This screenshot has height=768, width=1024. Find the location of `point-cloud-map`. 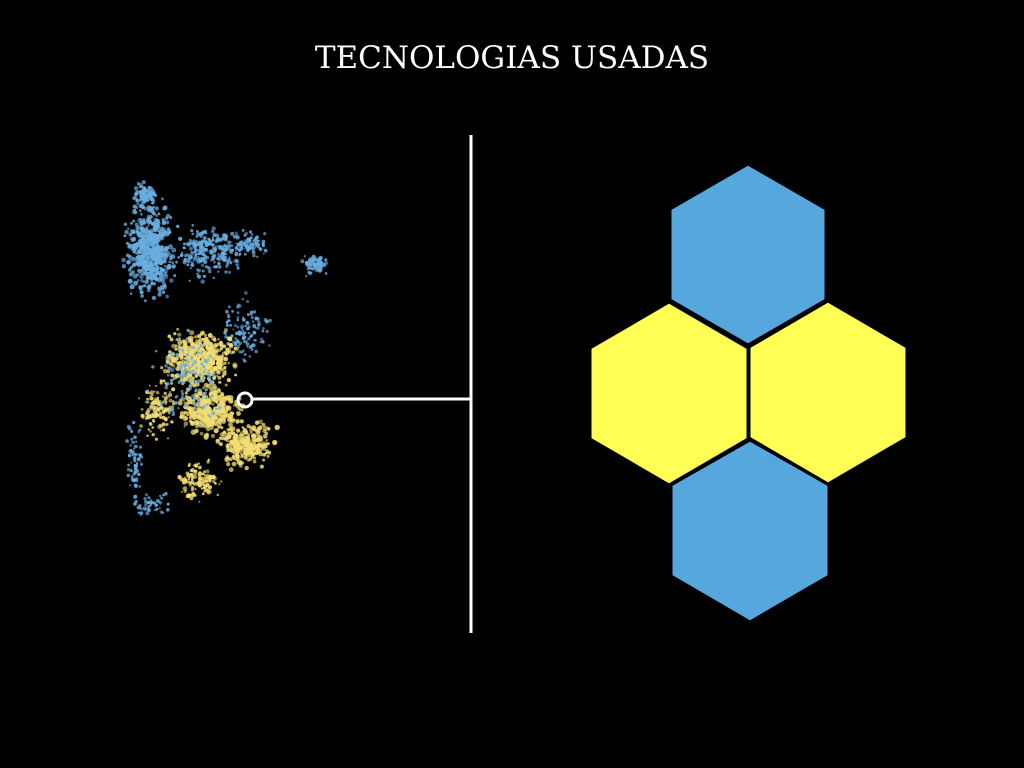

point-cloud-map is located at coordinates (225, 348).